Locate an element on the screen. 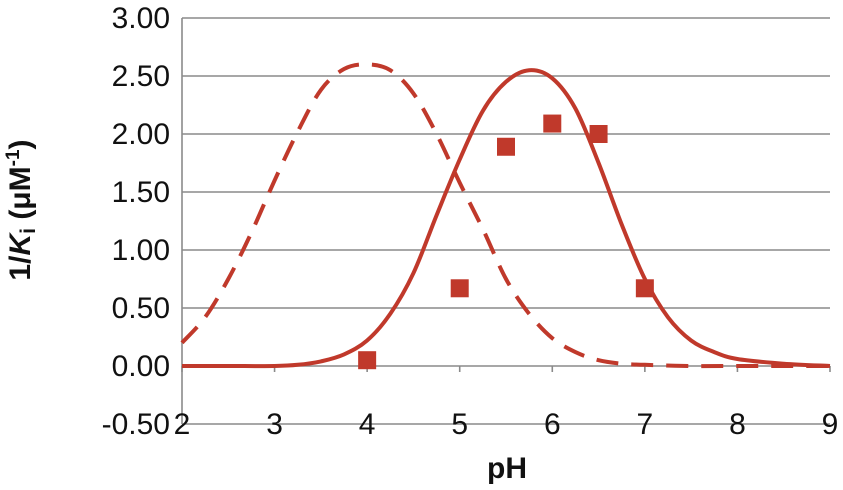  x-tick-label: 6 is located at coordinates (552, 424).